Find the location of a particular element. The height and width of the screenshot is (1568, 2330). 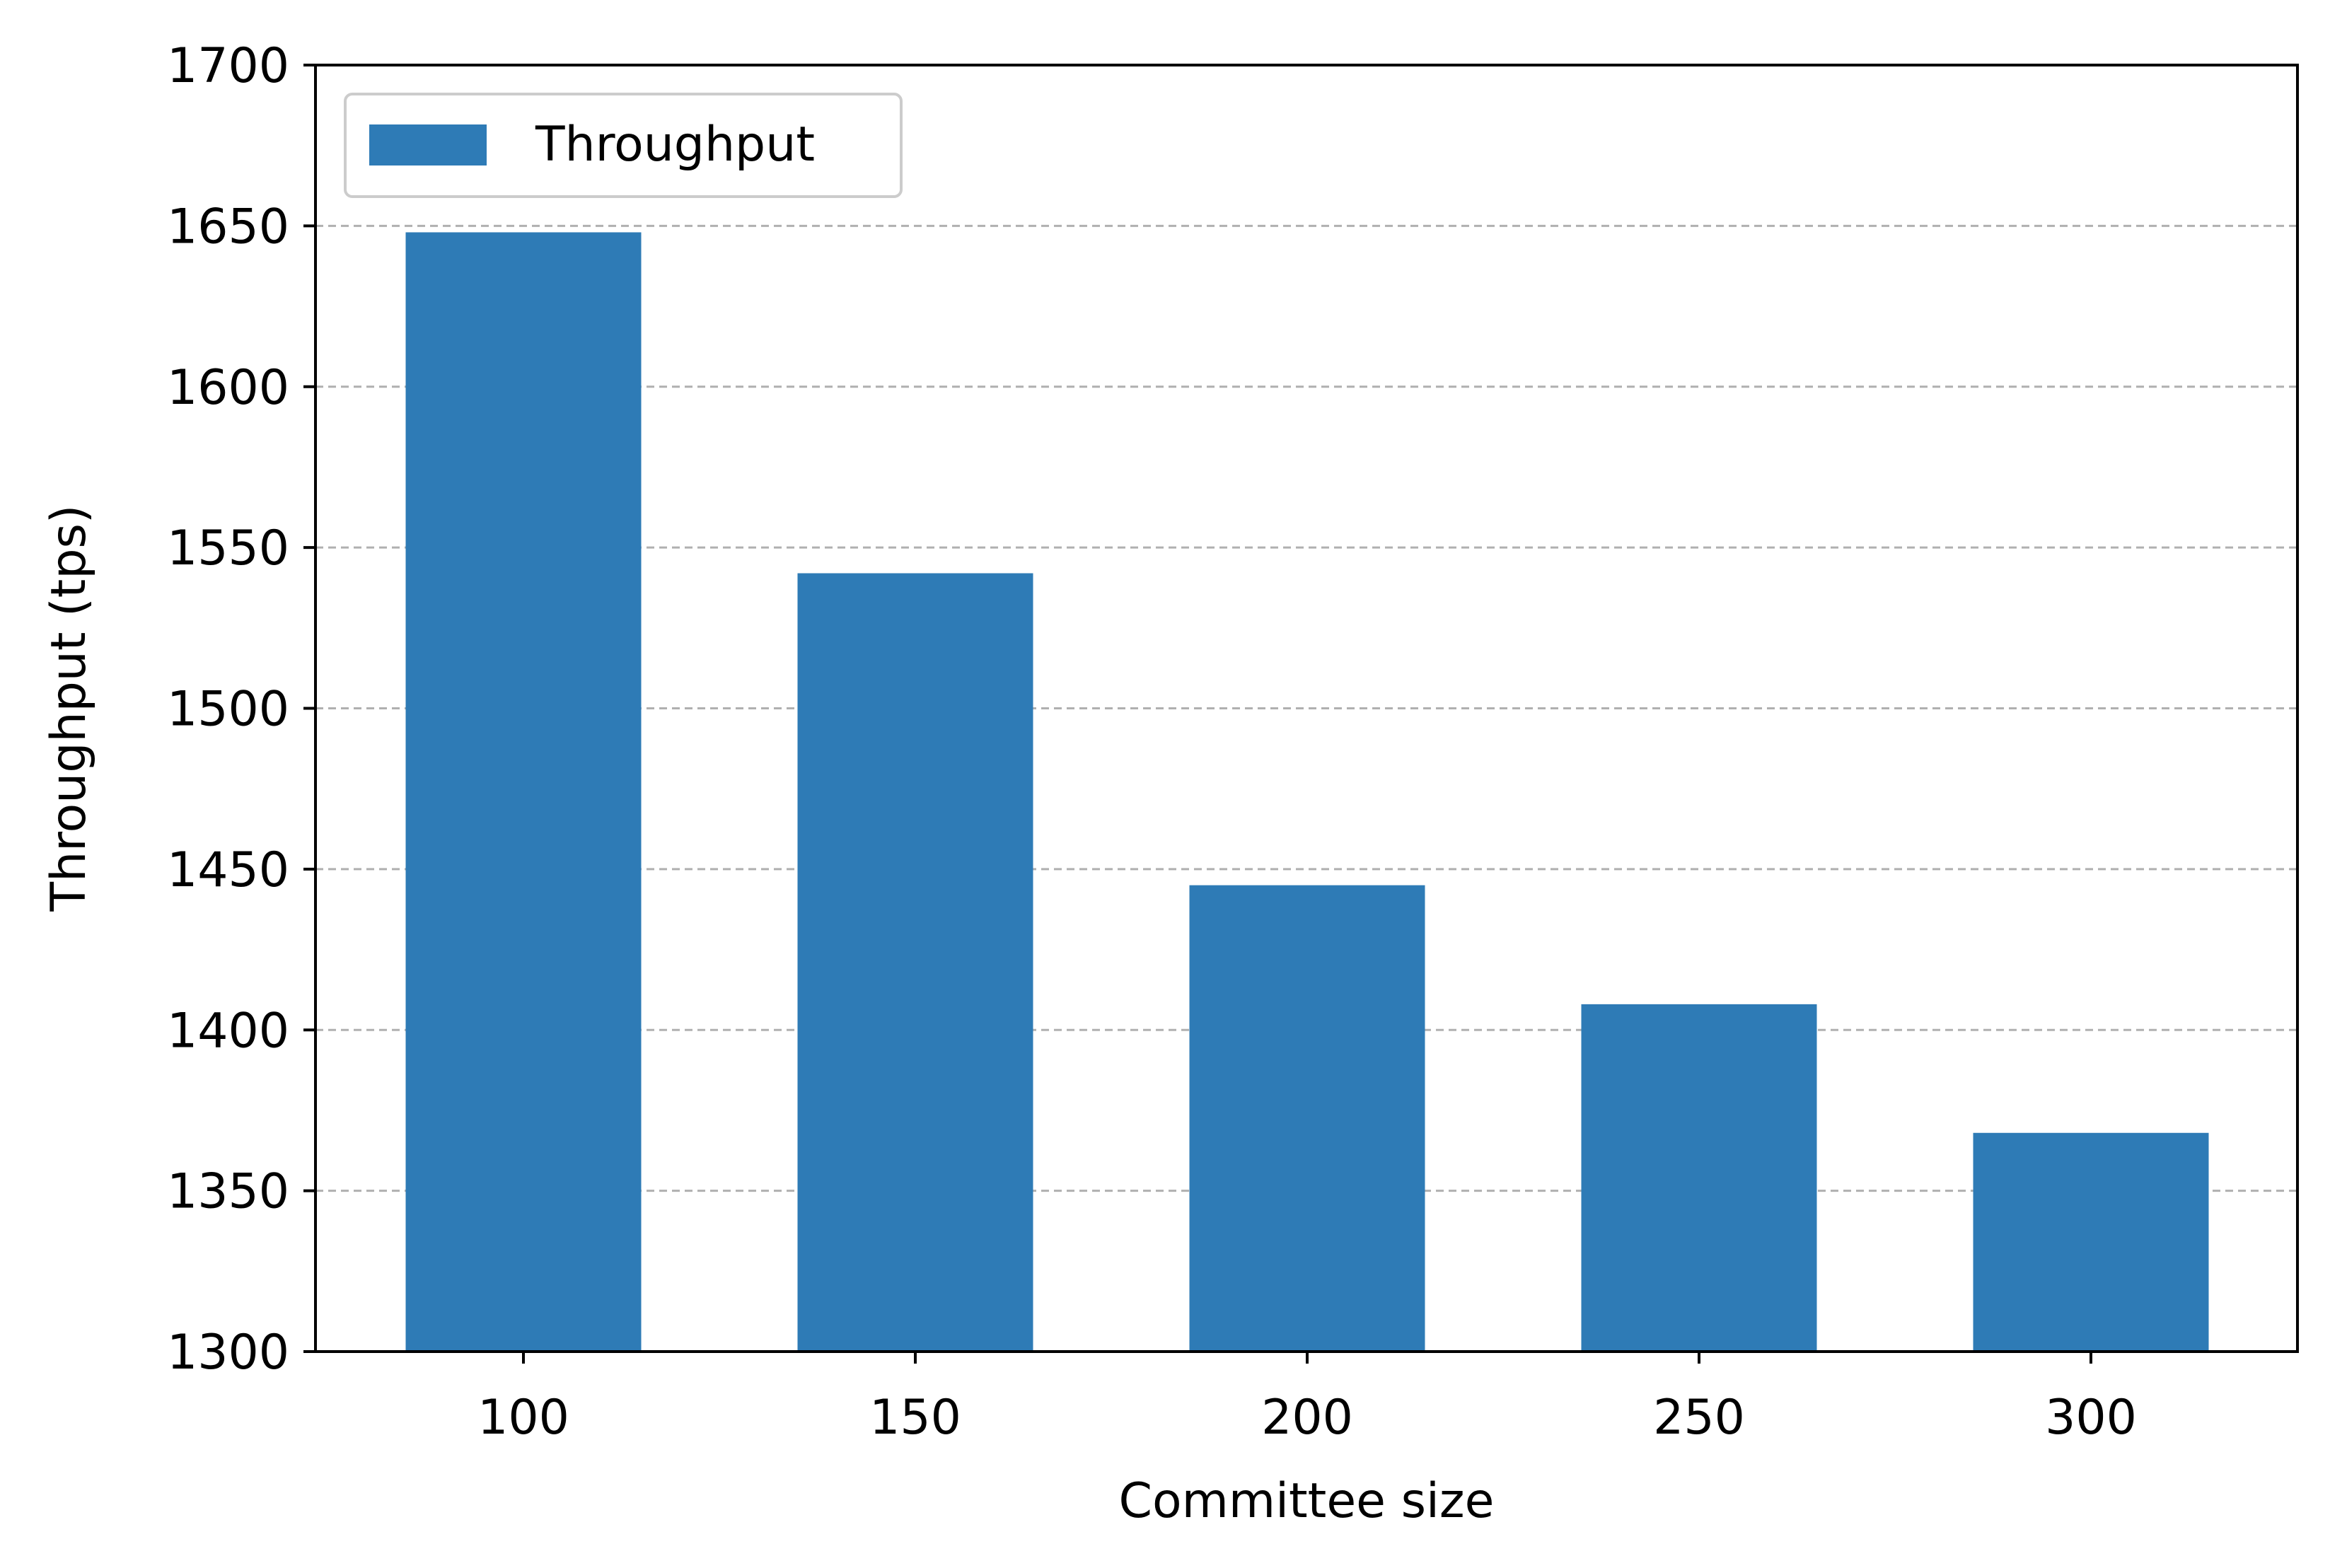

x-axis: 100 150 200 250 300 is located at coordinates (1307, 1399).